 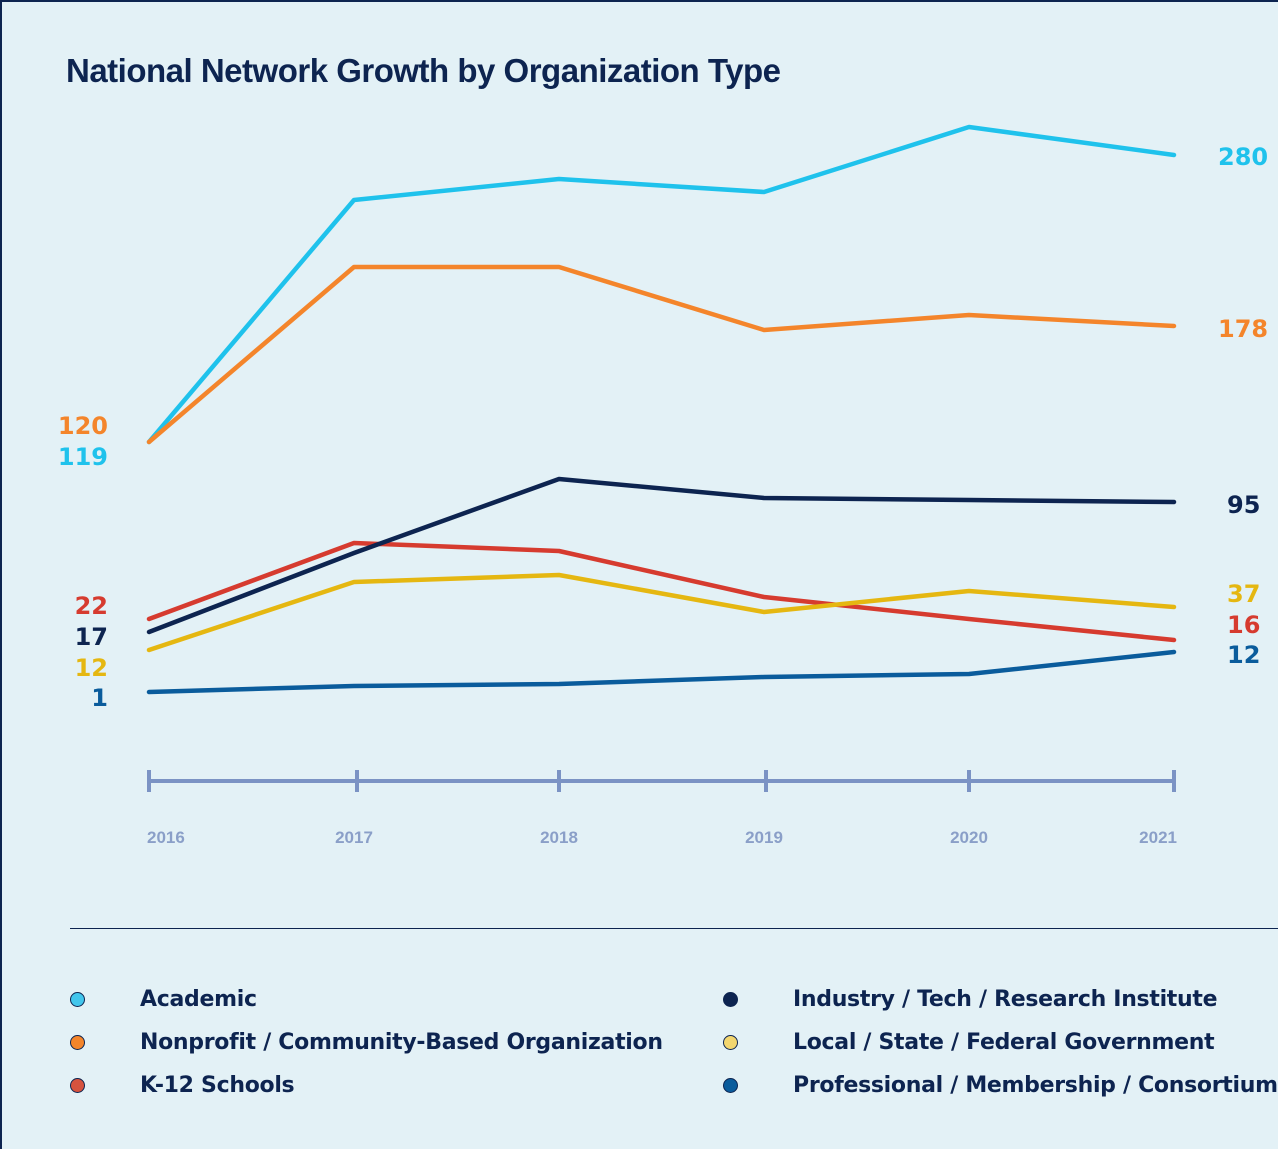 What do you see at coordinates (1005, 999) in the screenshot?
I see `legend-label: Industry / Tech / Research Institute` at bounding box center [1005, 999].